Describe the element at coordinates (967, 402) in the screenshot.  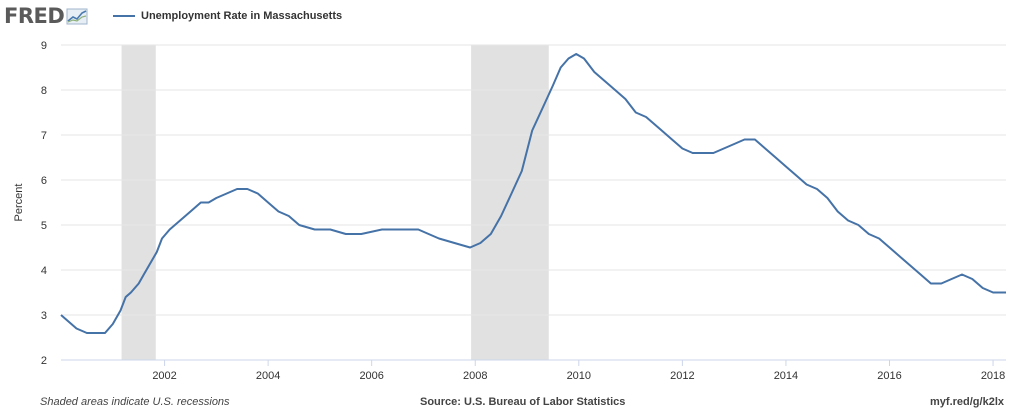
I see `short-link: myf.red/g/k2lx` at that location.